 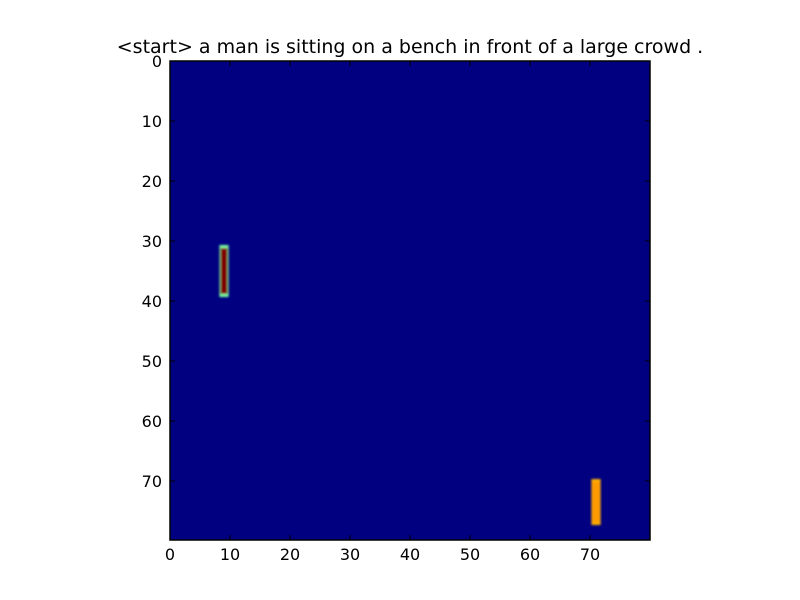 I want to click on y-tick-label: 70, so click(x=152, y=481).